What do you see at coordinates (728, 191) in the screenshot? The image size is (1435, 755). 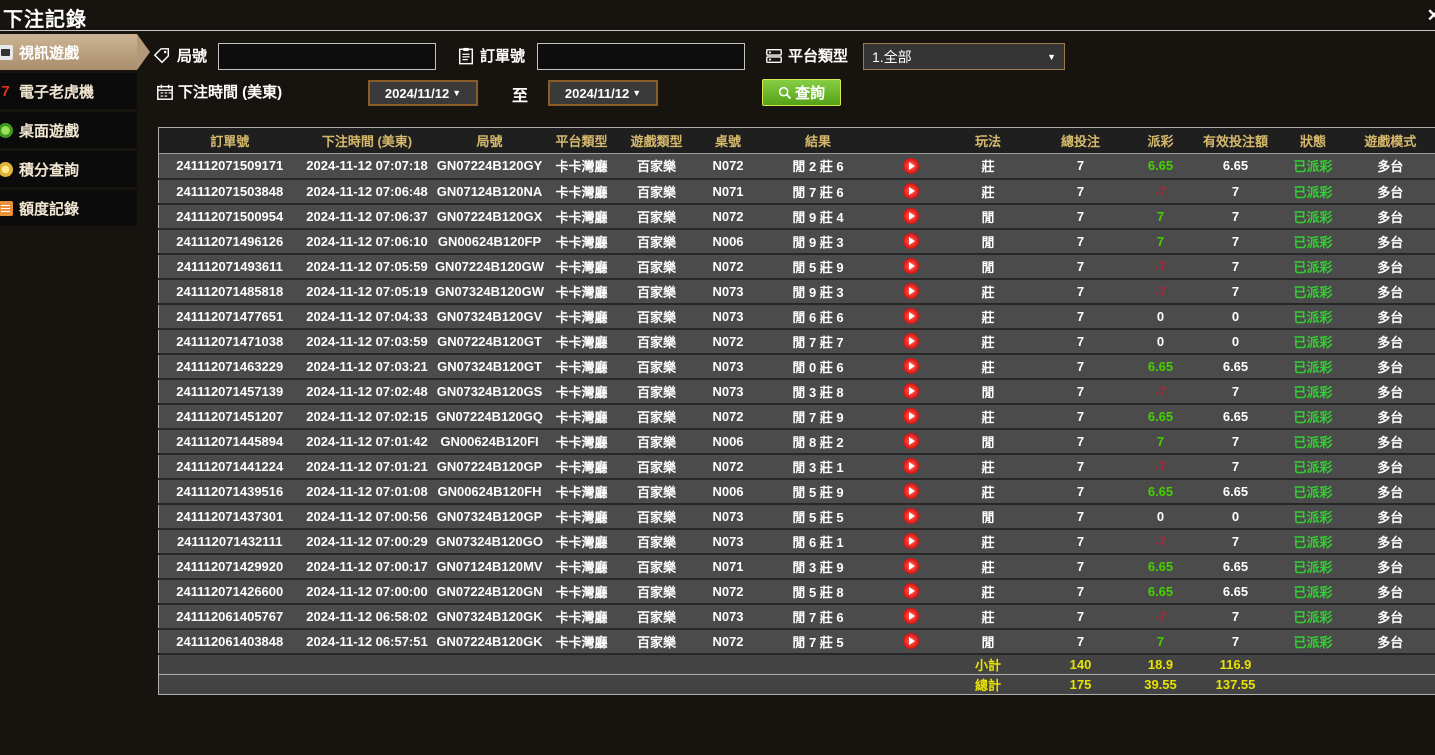 I see `cell-table-no: N071` at bounding box center [728, 191].